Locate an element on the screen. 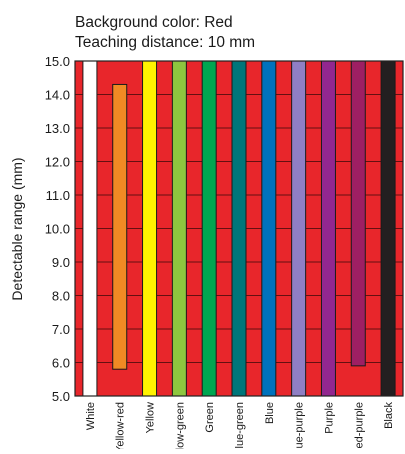  range-bar-yellow is located at coordinates (150, 228).